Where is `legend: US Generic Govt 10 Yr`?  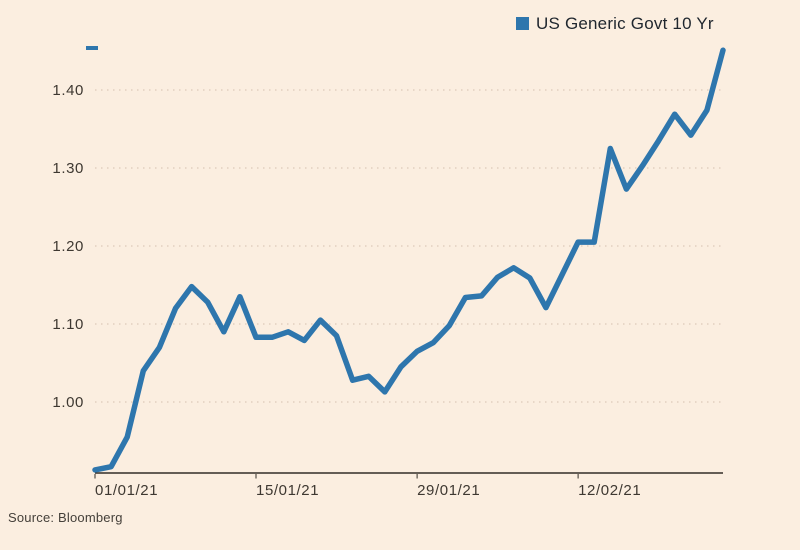 legend: US Generic Govt 10 Yr is located at coordinates (615, 24).